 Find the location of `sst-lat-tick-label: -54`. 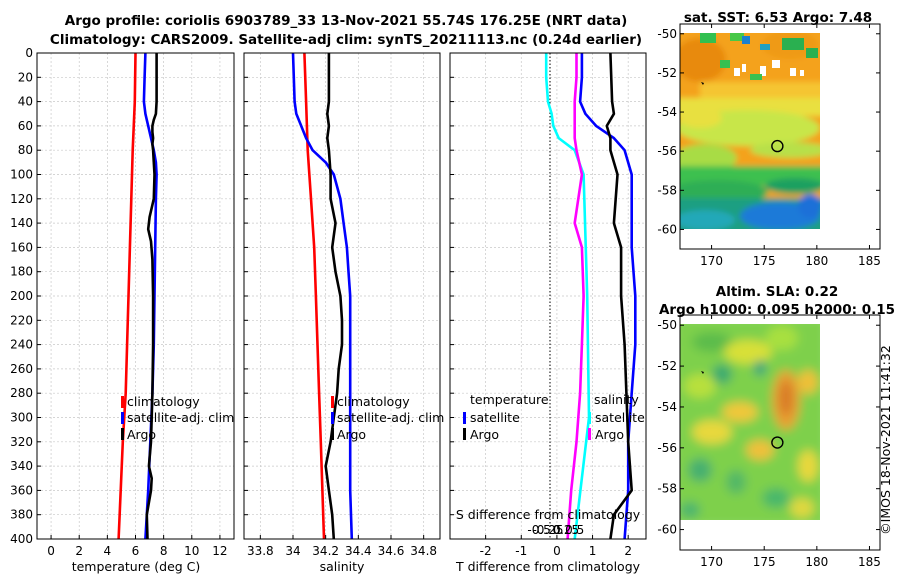

sst-lat-tick-label: -54 is located at coordinates (667, 112).